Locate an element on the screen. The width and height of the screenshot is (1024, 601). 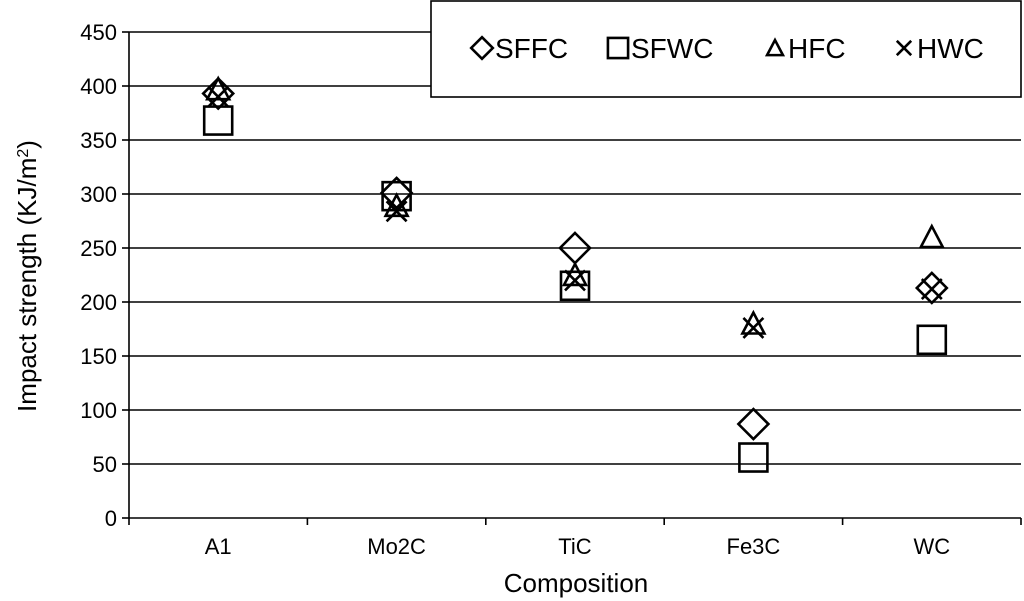
point-hwc-wc is located at coordinates (931, 289).